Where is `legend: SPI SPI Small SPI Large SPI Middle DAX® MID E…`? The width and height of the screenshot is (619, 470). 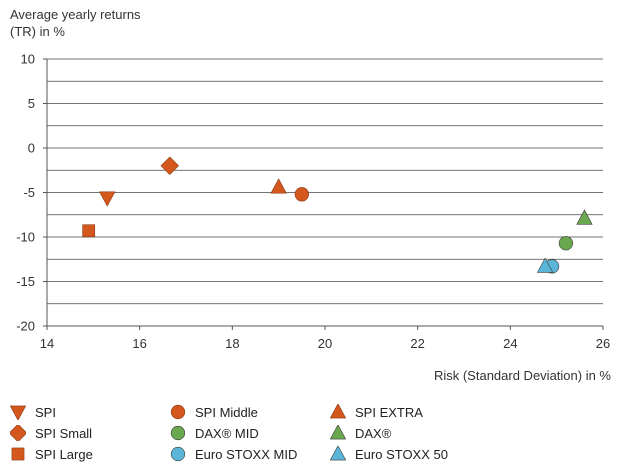
legend: SPI SPI Small SPI Large SPI Middle DAX® MID E… is located at coordinates (310, 434).